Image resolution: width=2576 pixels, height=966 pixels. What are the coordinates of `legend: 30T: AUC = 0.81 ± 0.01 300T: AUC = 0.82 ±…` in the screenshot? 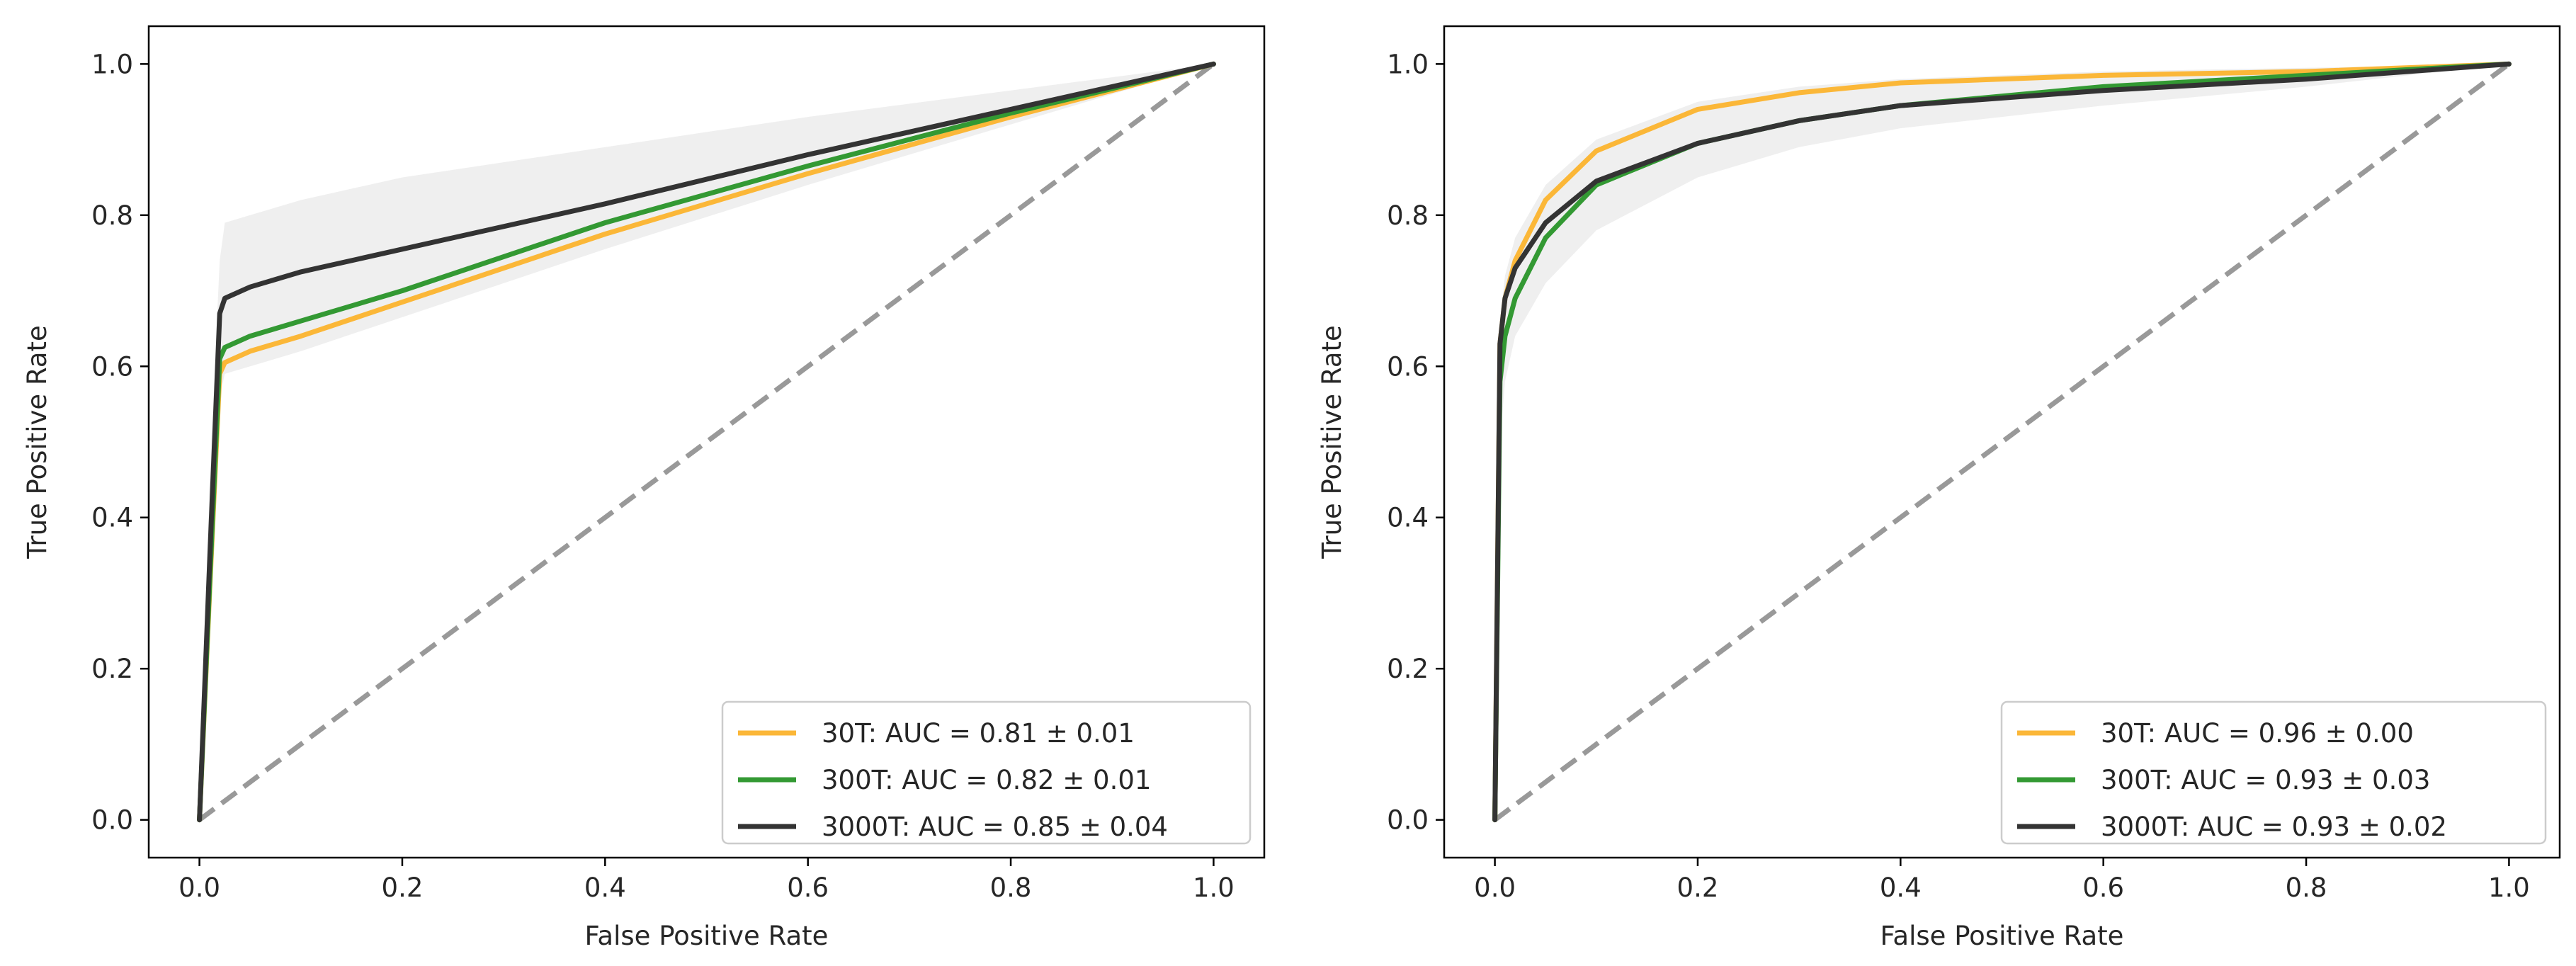 It's located at (986, 772).